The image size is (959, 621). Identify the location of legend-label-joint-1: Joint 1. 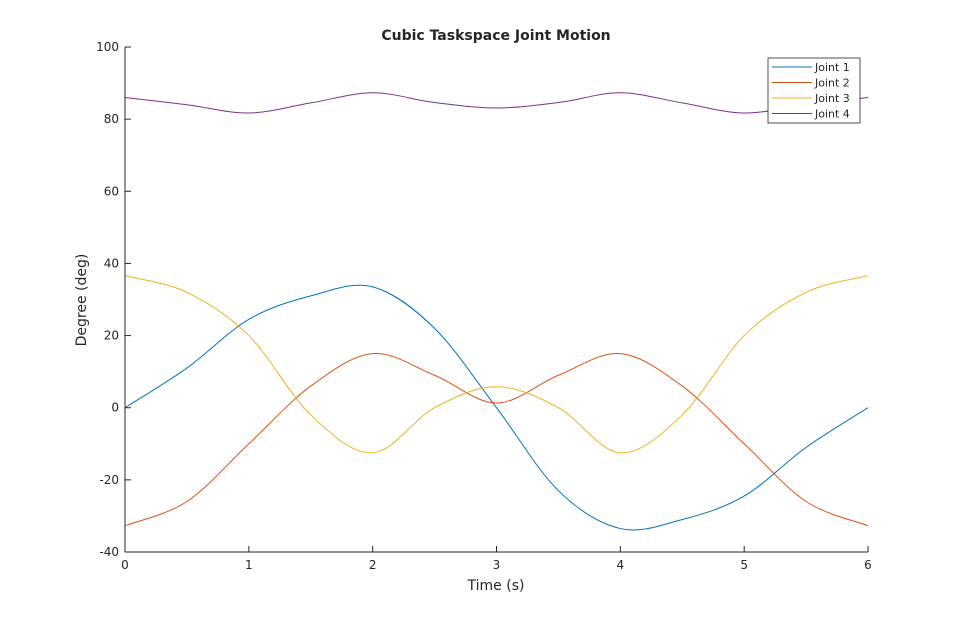
(832, 67).